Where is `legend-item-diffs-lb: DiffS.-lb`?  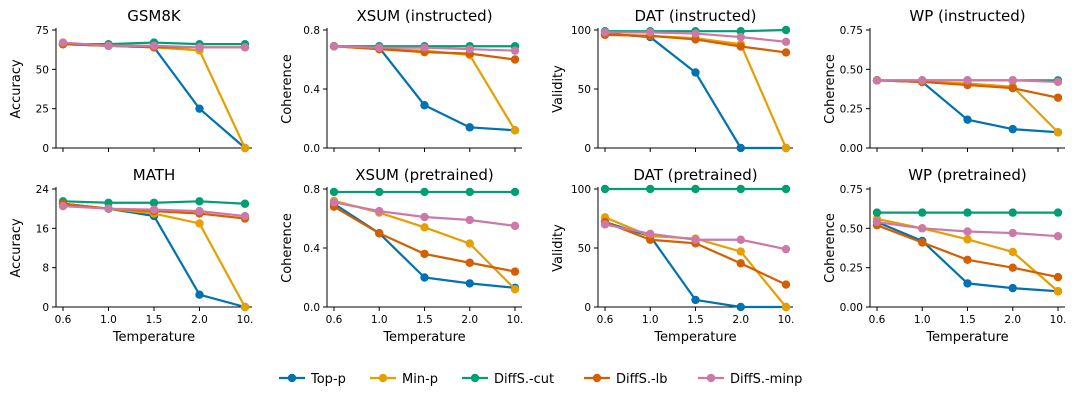
legend-item-diffs-lb: DiffS.-lb is located at coordinates (626, 379).